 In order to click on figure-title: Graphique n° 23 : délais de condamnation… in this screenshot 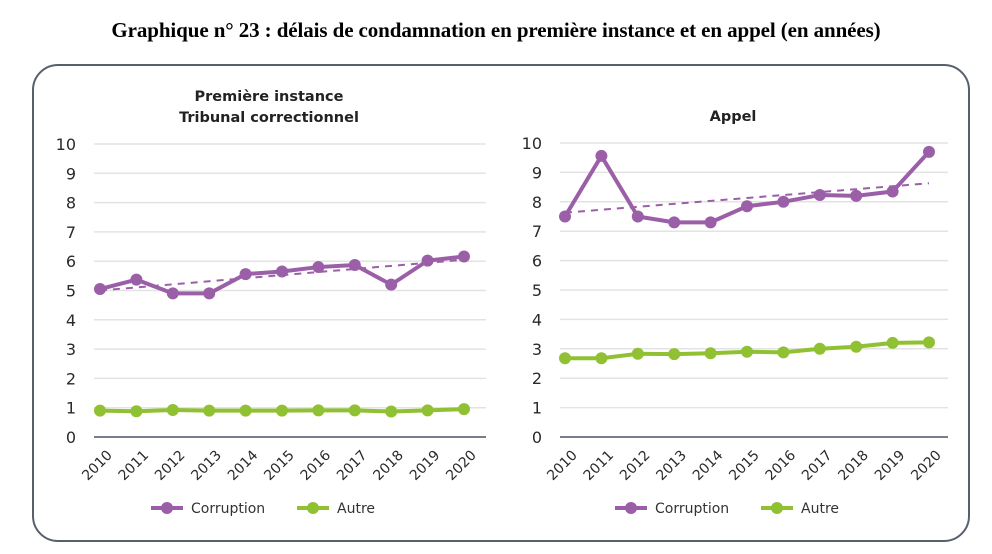, I will do `click(496, 30)`.